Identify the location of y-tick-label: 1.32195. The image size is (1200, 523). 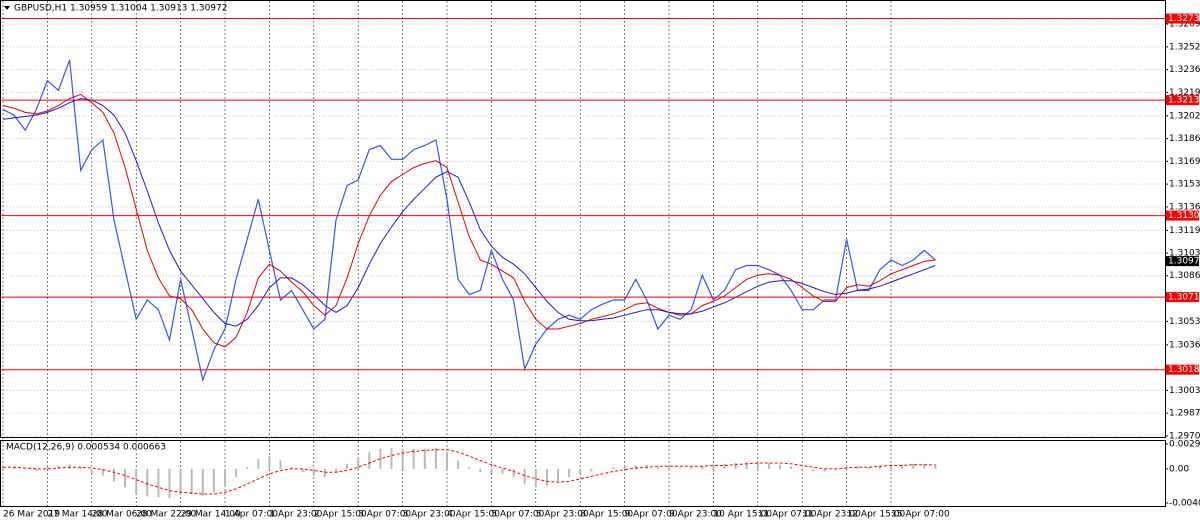
(1184, 93).